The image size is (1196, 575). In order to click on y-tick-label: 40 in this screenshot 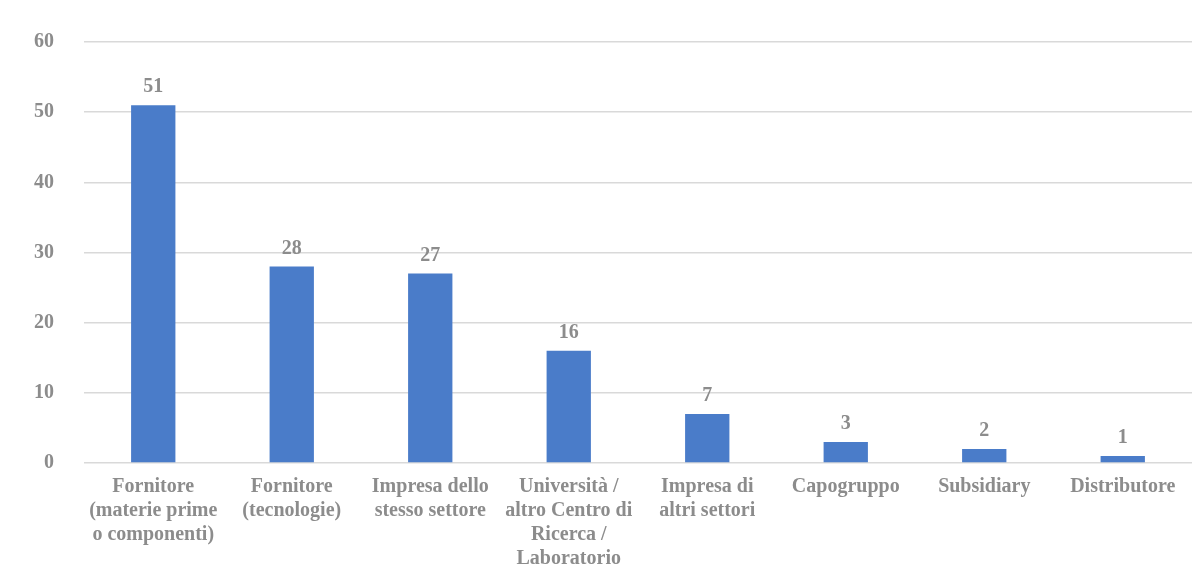, I will do `click(44, 180)`.